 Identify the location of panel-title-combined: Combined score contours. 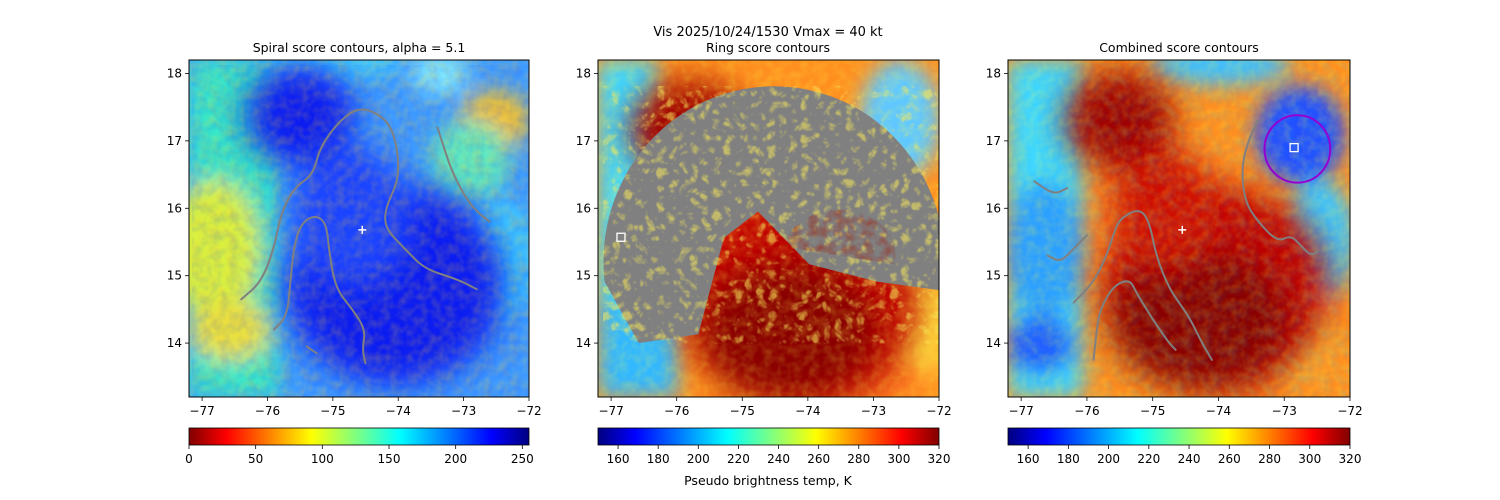
(1179, 47).